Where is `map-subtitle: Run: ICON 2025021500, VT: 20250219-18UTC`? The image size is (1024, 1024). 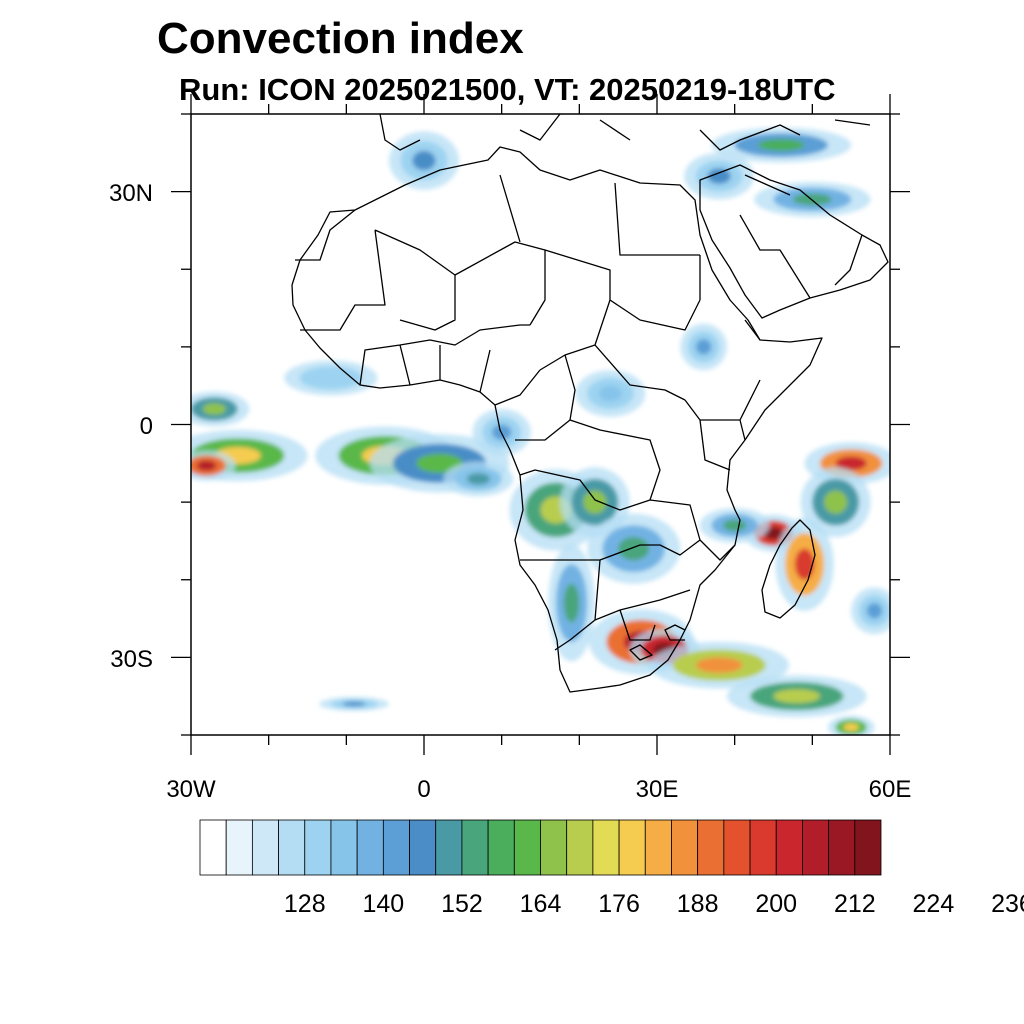
map-subtitle: Run: ICON 2025021500, VT: 20250219-18UTC is located at coordinates (507, 89).